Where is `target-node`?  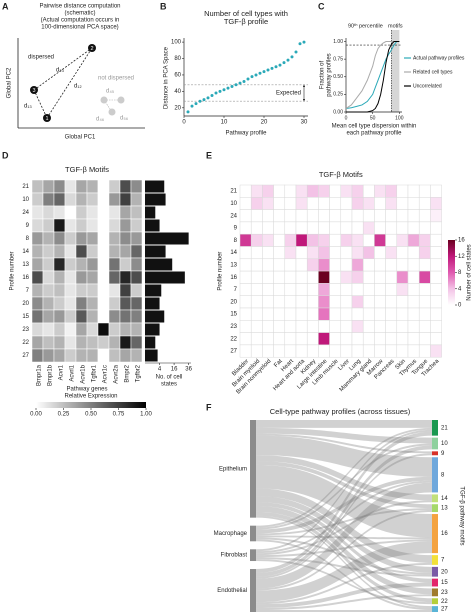 target-node is located at coordinates (435, 453).